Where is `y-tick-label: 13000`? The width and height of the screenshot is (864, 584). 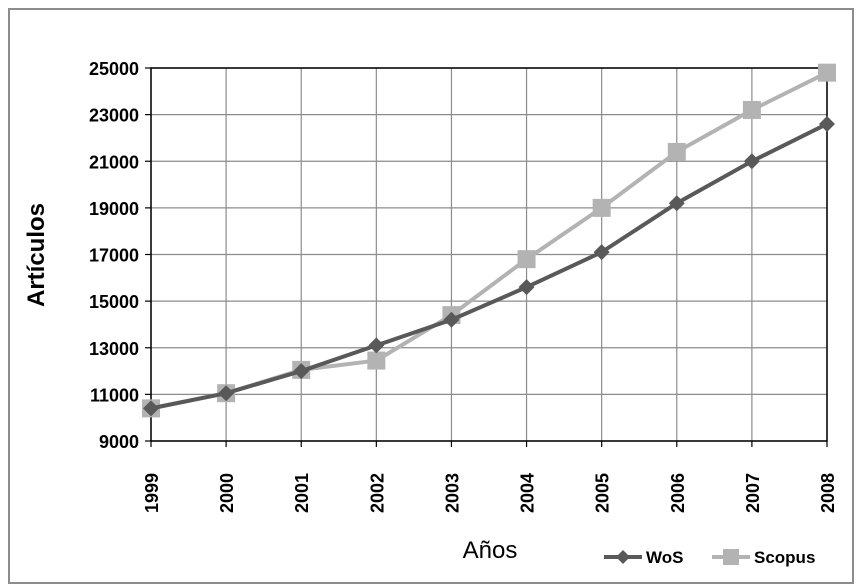 y-tick-label: 13000 is located at coordinates (114, 349).